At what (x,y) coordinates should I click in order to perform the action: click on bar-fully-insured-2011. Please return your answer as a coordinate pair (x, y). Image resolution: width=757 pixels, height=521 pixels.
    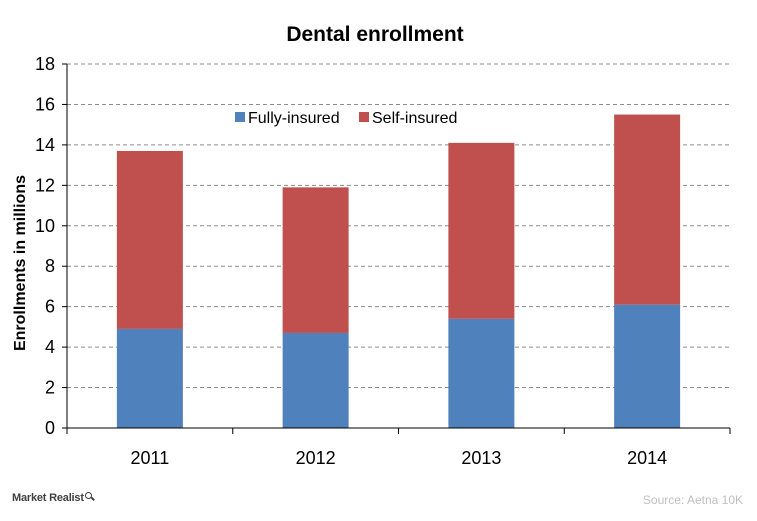
    Looking at the image, I should click on (149, 378).